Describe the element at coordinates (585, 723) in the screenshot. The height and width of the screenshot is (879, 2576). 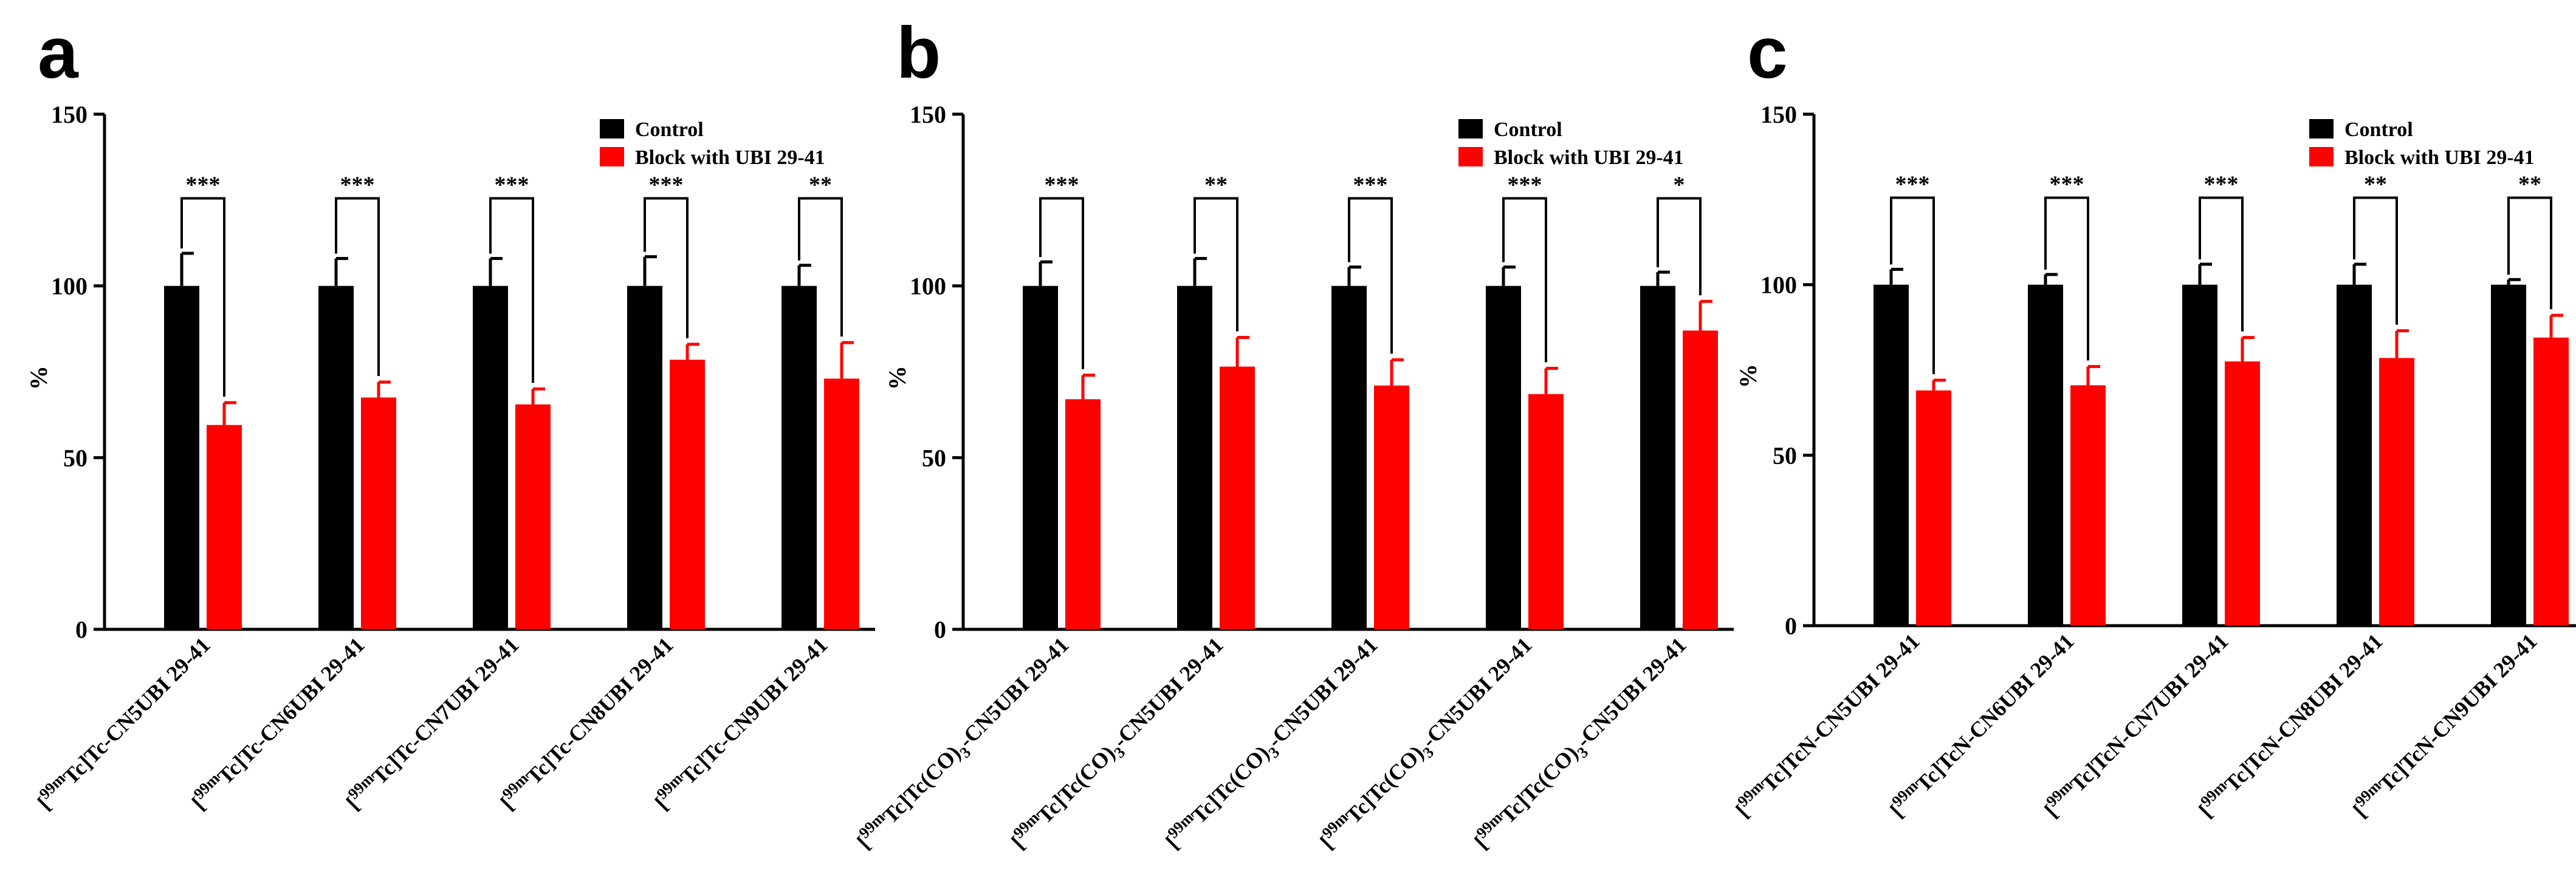
I see `x-tick-label: [99mTc]Tc-CN8UBI 29-41` at that location.